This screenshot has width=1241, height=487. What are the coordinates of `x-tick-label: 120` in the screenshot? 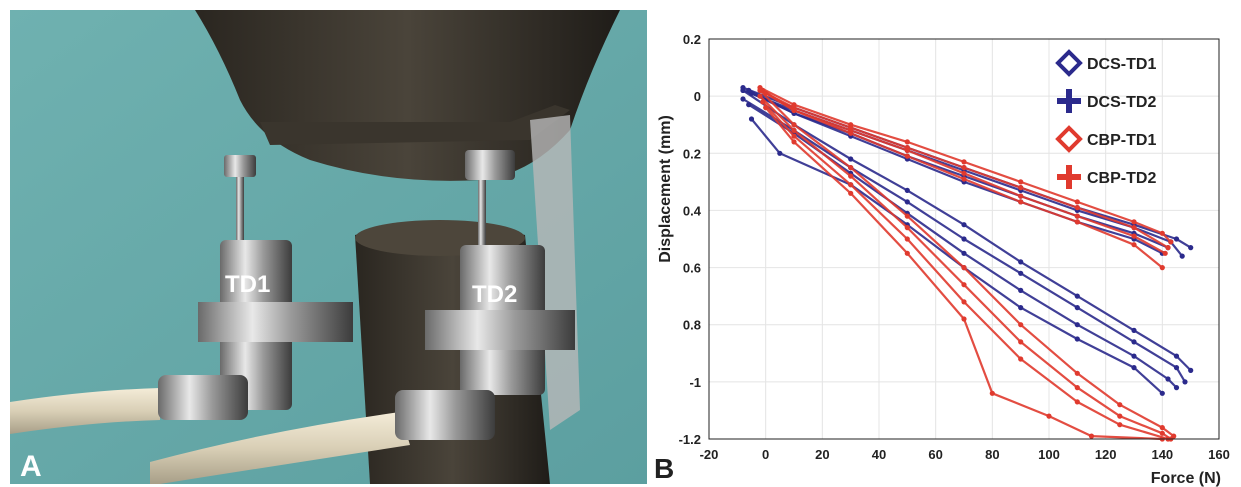 It's located at (1106, 454).